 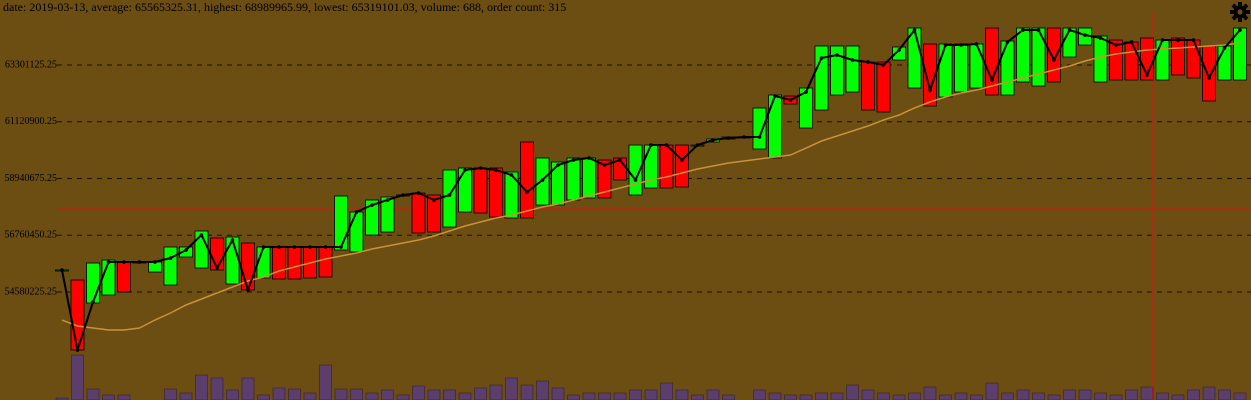 I want to click on volume-layer, so click(x=651, y=377).